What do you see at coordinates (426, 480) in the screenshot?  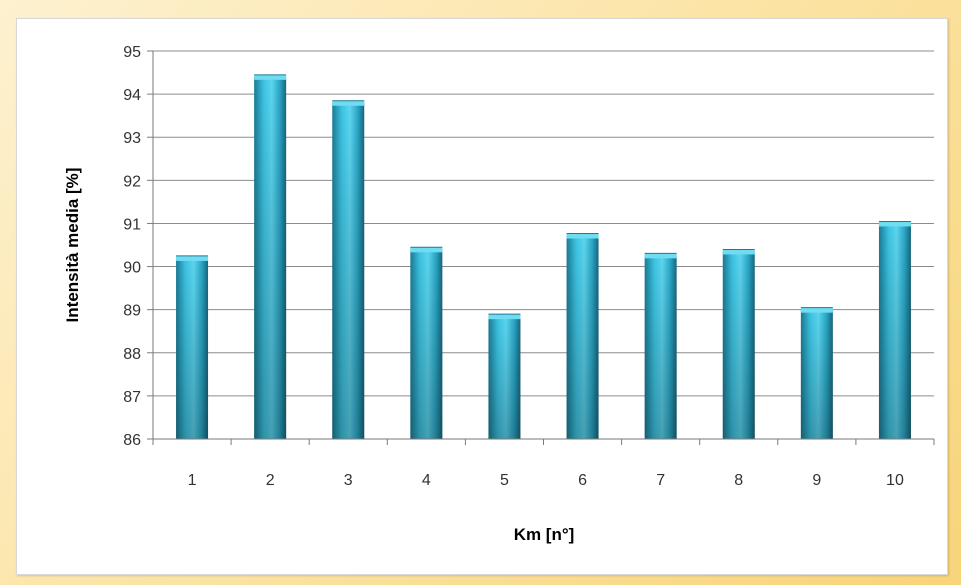 I see `x-tick-label: 4` at bounding box center [426, 480].